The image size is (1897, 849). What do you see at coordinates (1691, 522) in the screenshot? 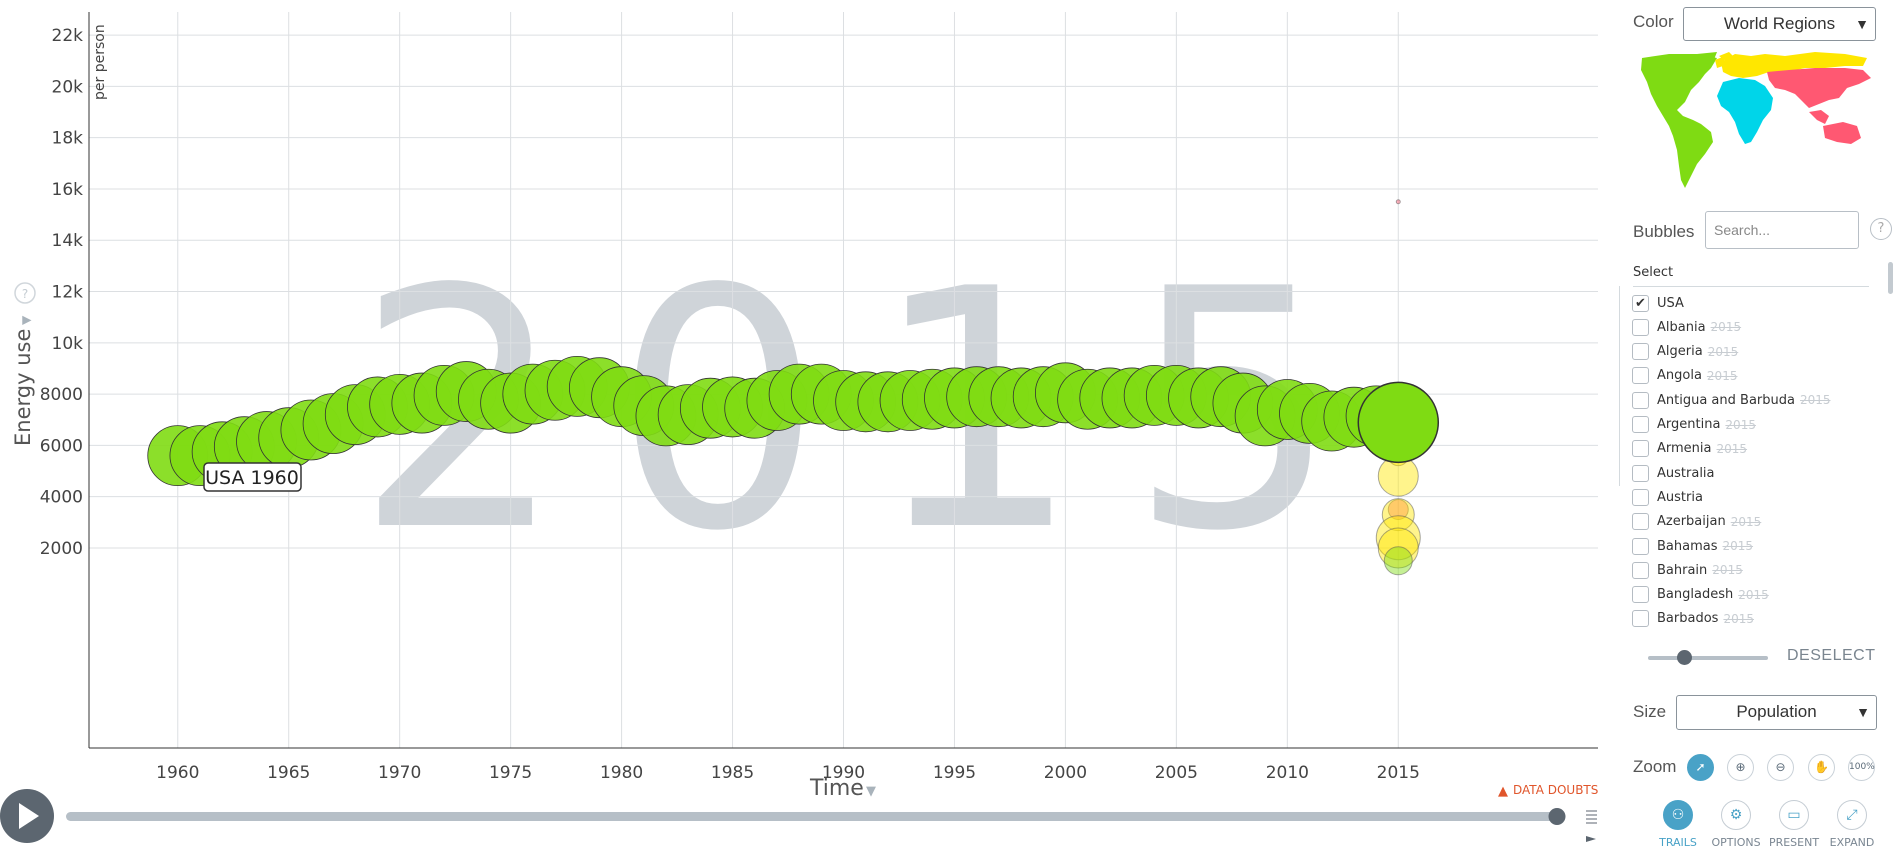
I see `country-name: Azerbaijan` at bounding box center [1691, 522].